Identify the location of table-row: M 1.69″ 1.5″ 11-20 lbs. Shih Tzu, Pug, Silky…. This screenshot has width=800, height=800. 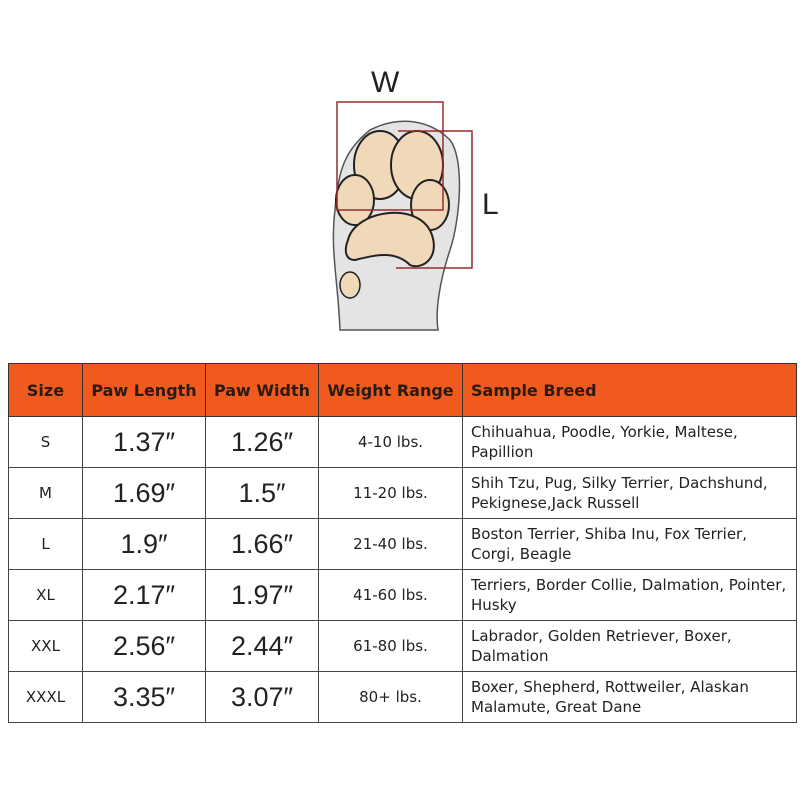
(402, 493).